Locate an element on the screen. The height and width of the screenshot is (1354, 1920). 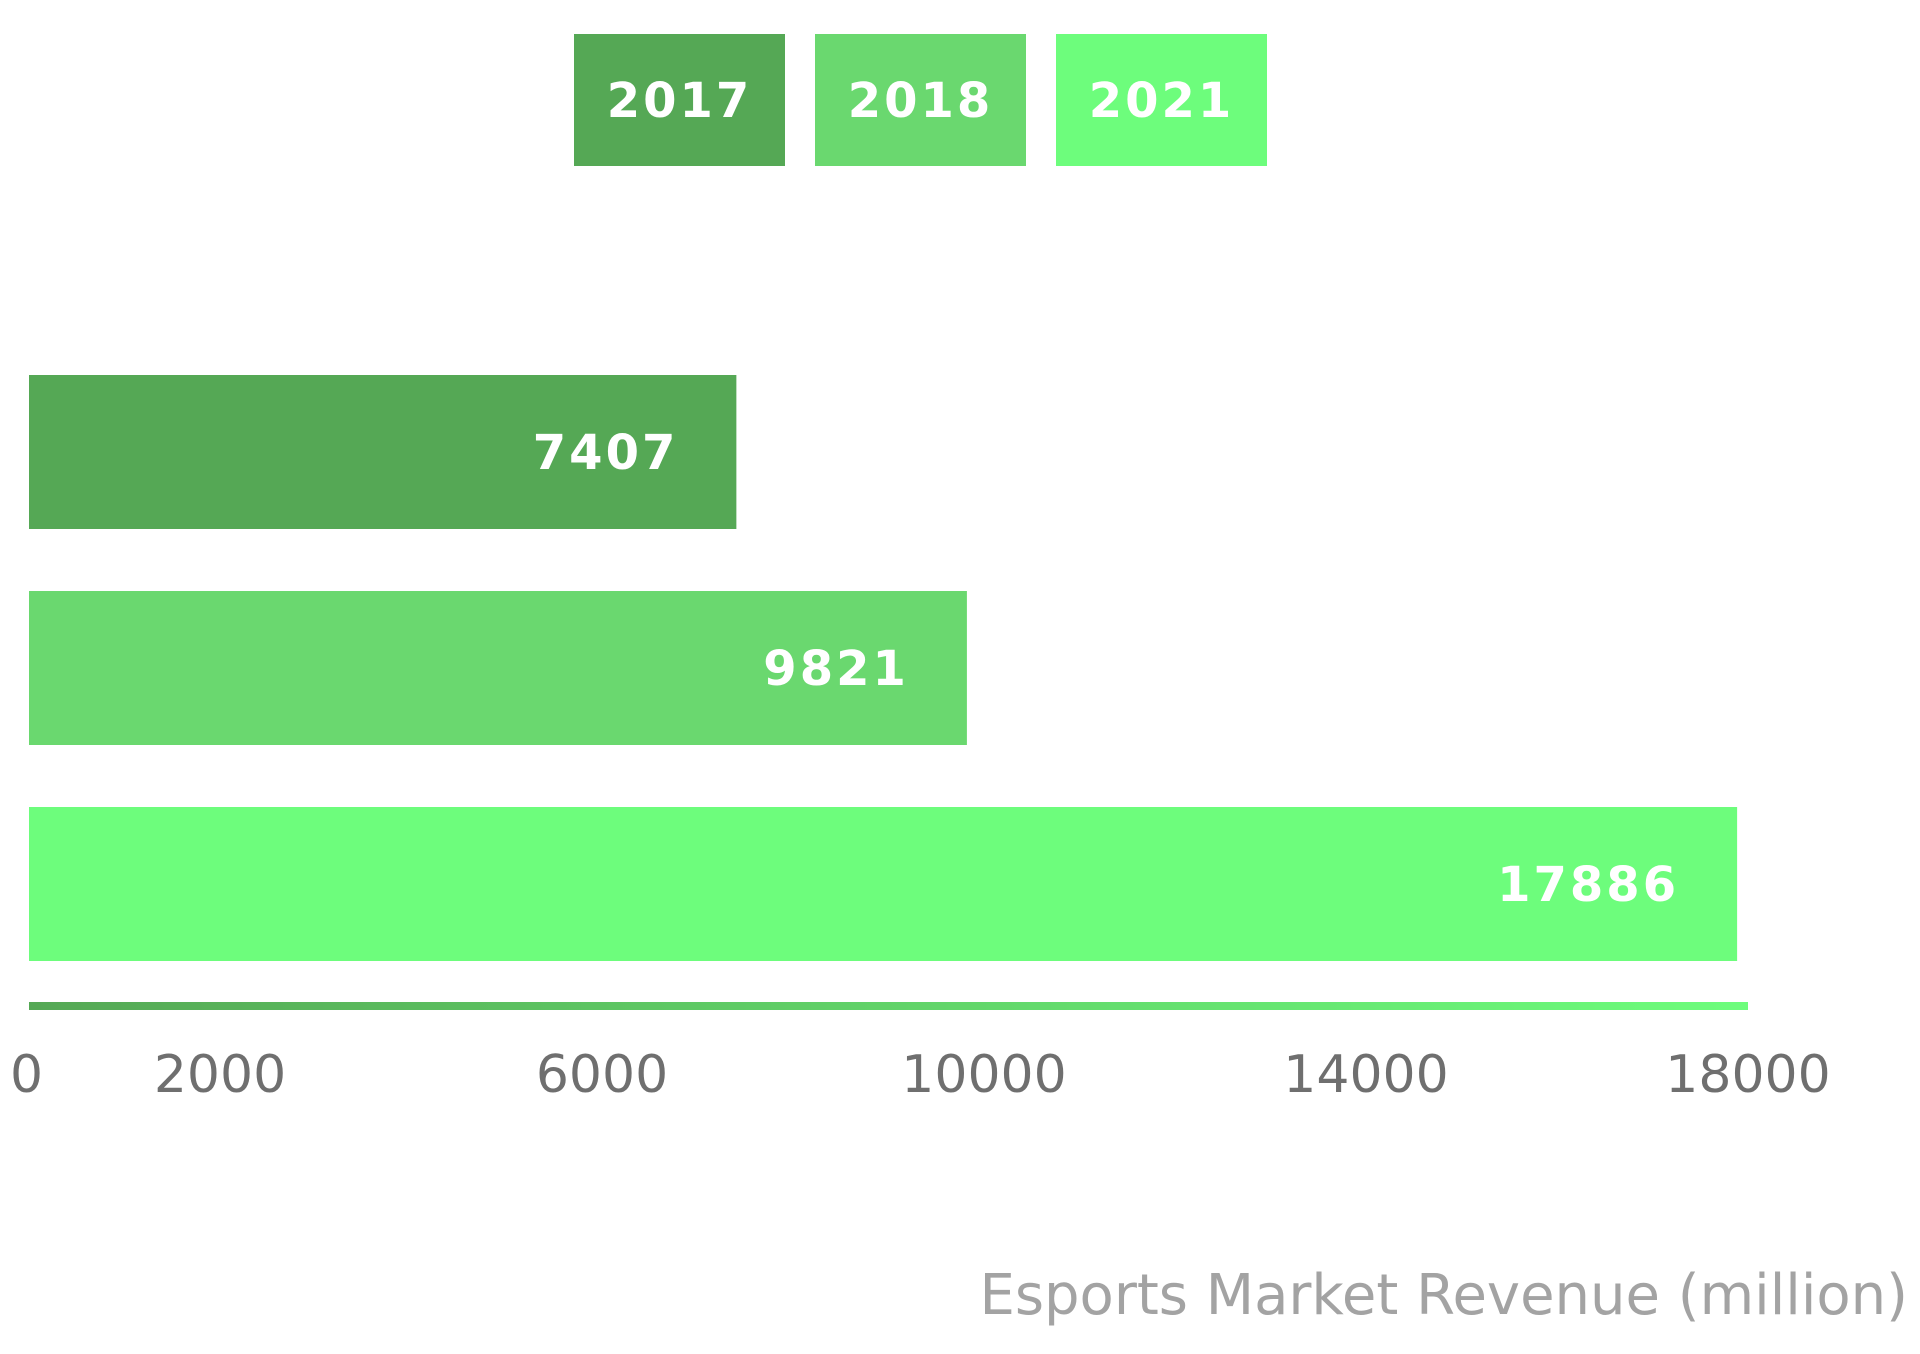
x-tick-label-2000: 2000 is located at coordinates (220, 1075).